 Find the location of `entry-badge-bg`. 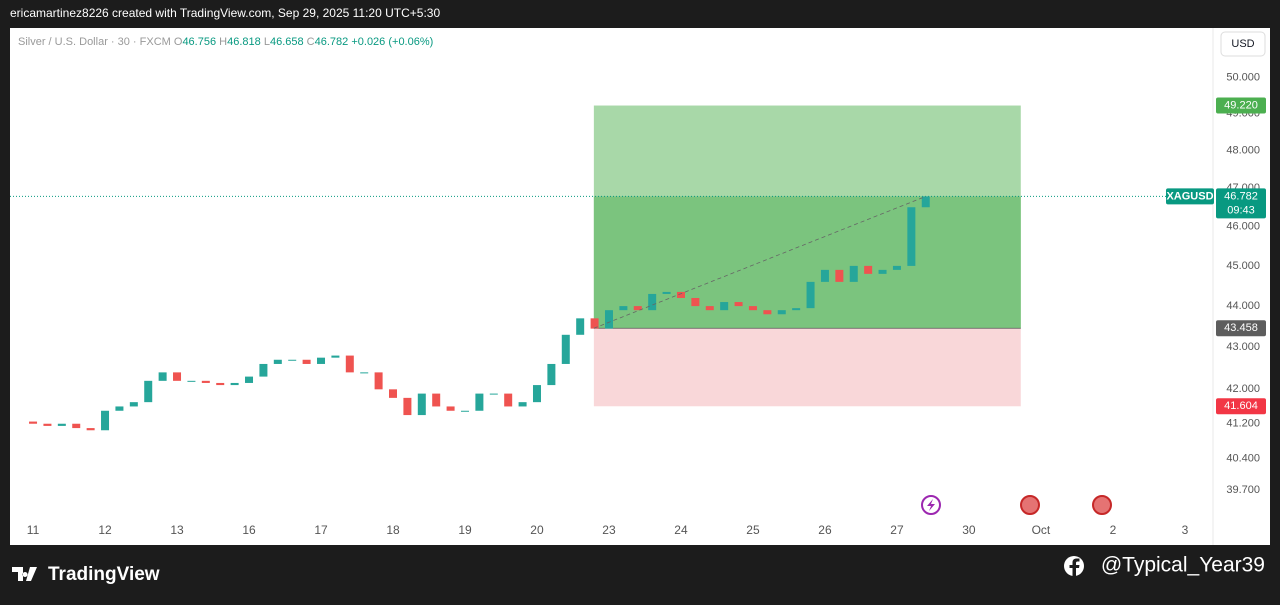

entry-badge-bg is located at coordinates (1241, 328).